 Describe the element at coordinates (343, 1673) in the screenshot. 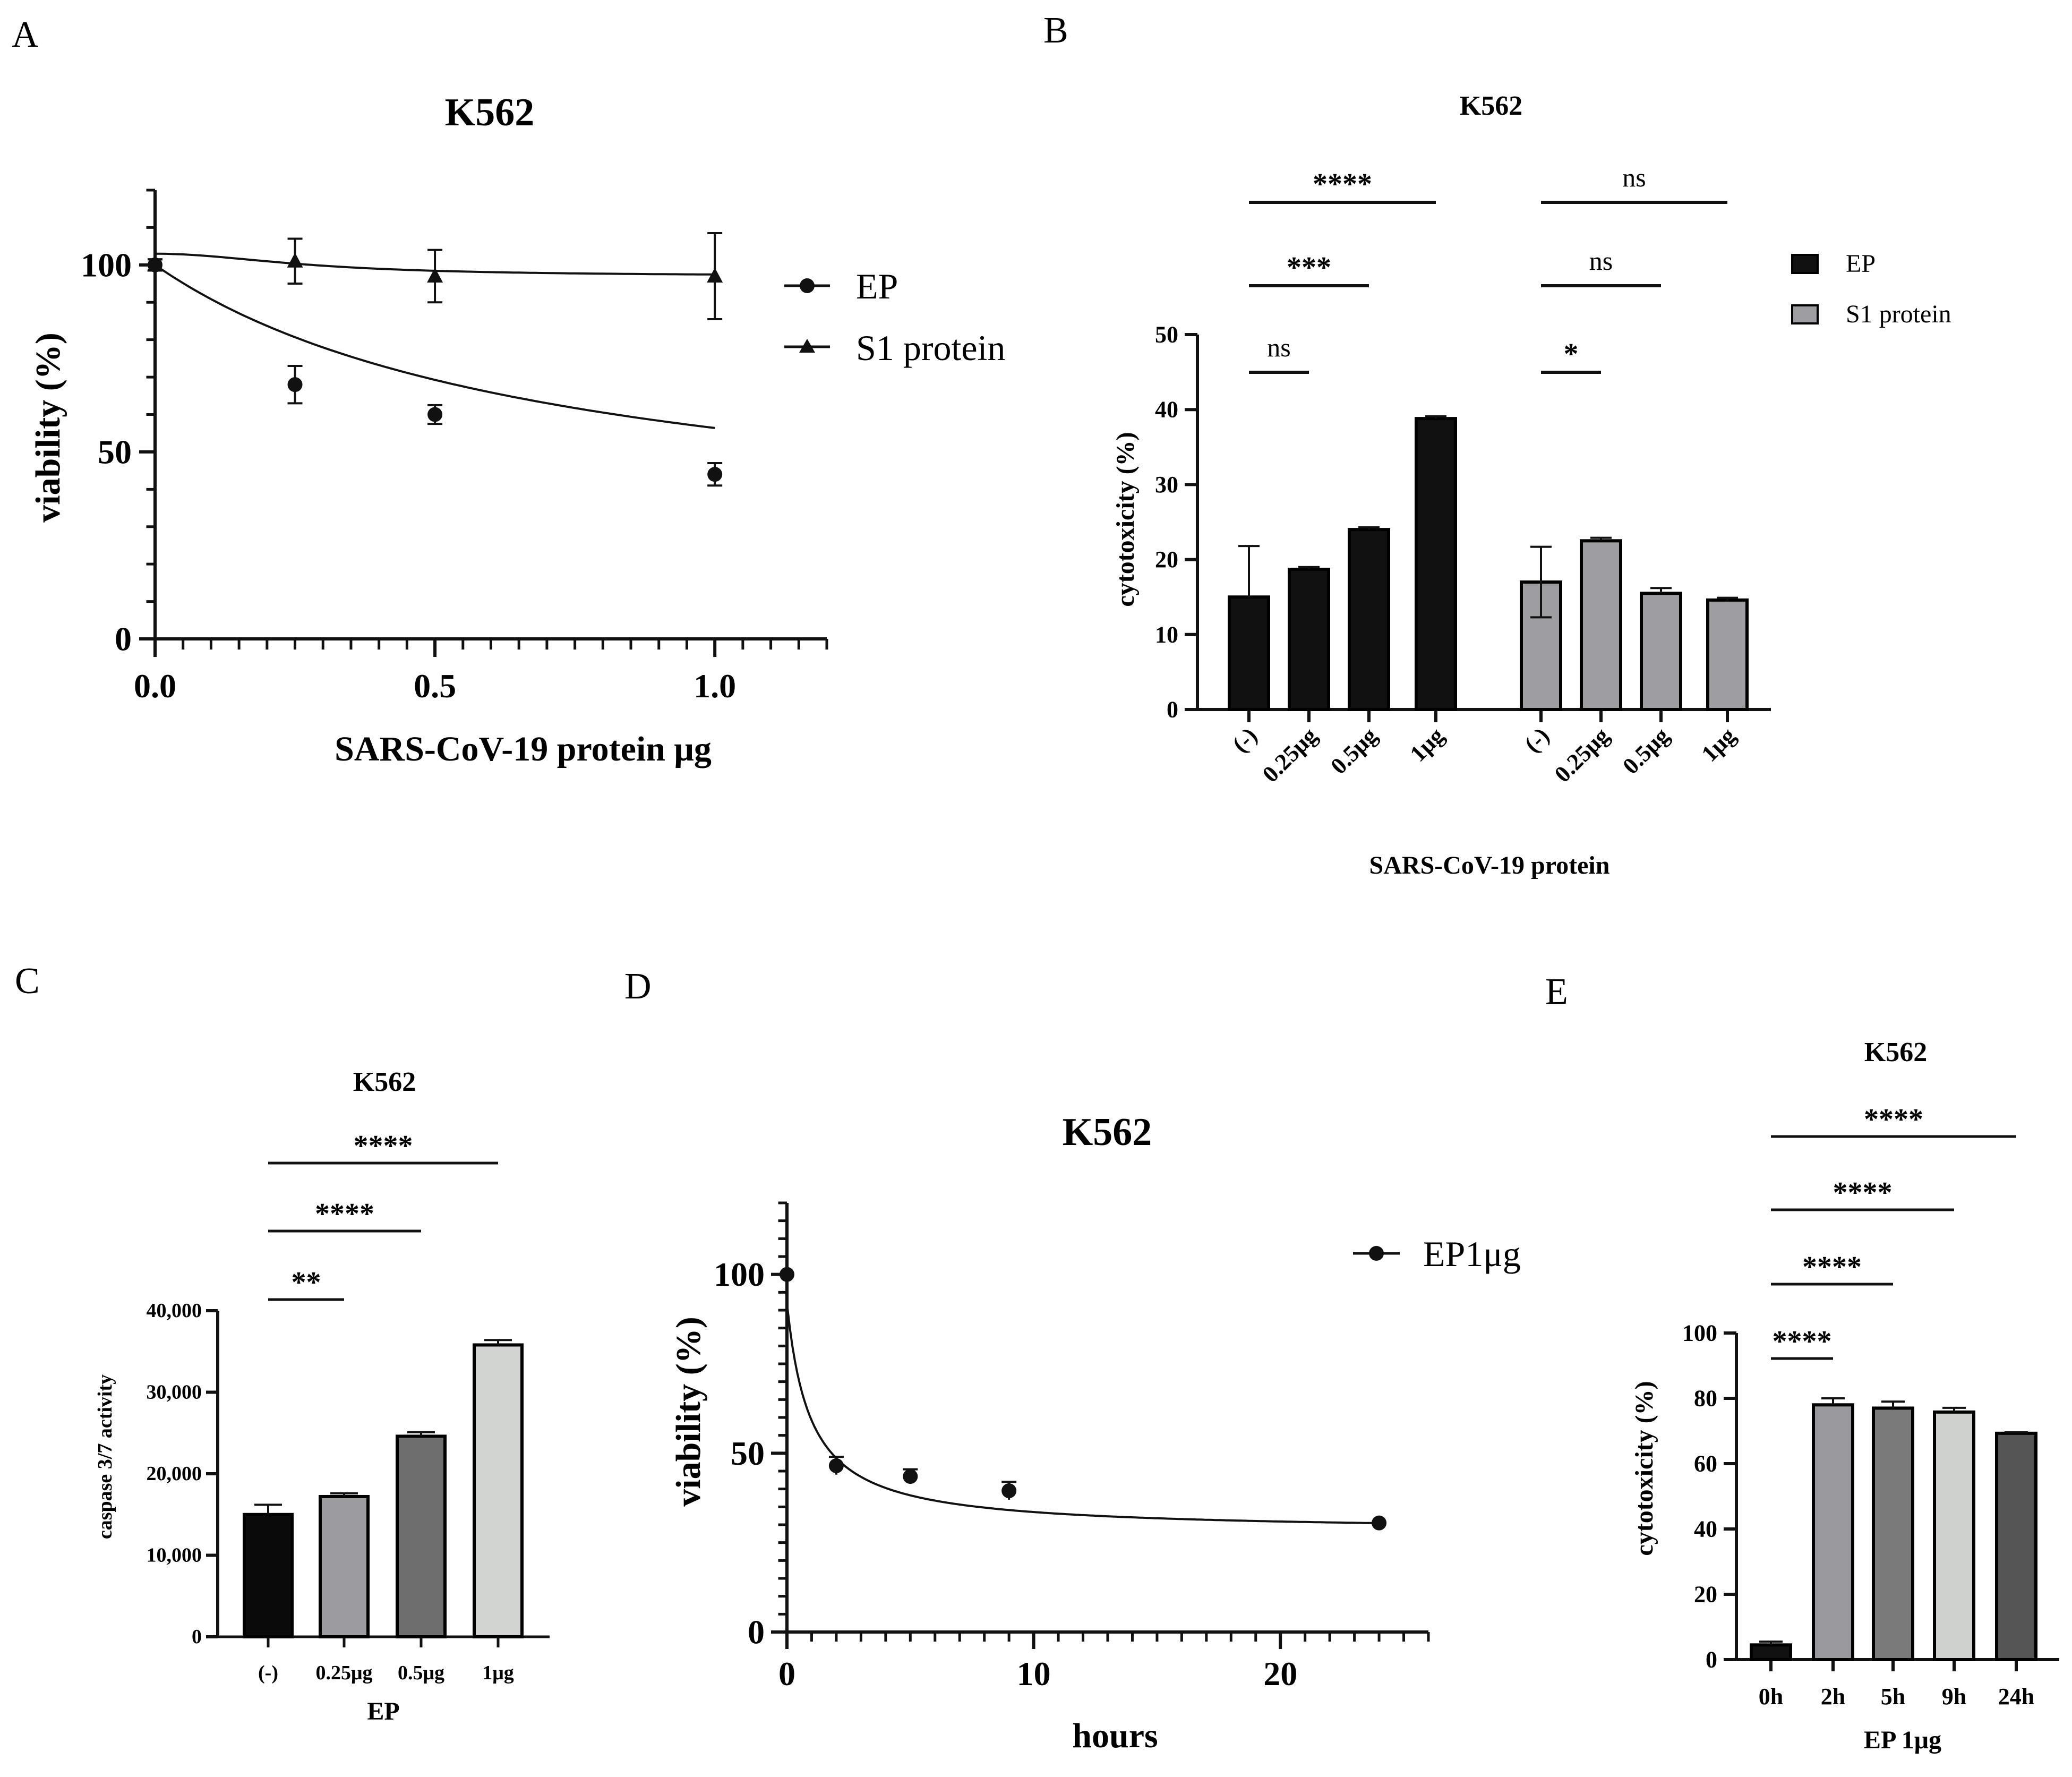

I see `x-tick-label: 0.25μg` at that location.